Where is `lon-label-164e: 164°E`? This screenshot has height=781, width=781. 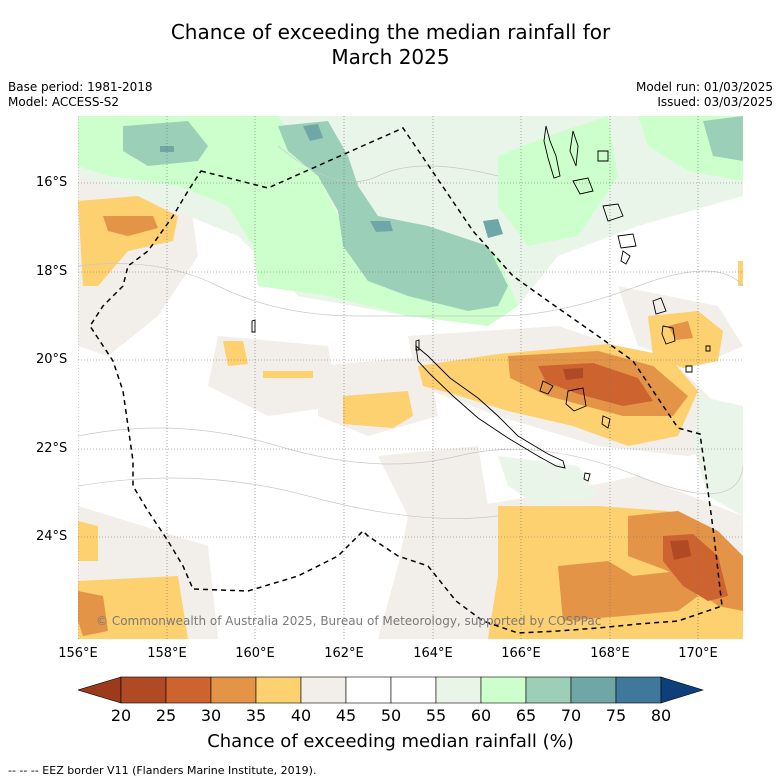 lon-label-164e: 164°E is located at coordinates (433, 653).